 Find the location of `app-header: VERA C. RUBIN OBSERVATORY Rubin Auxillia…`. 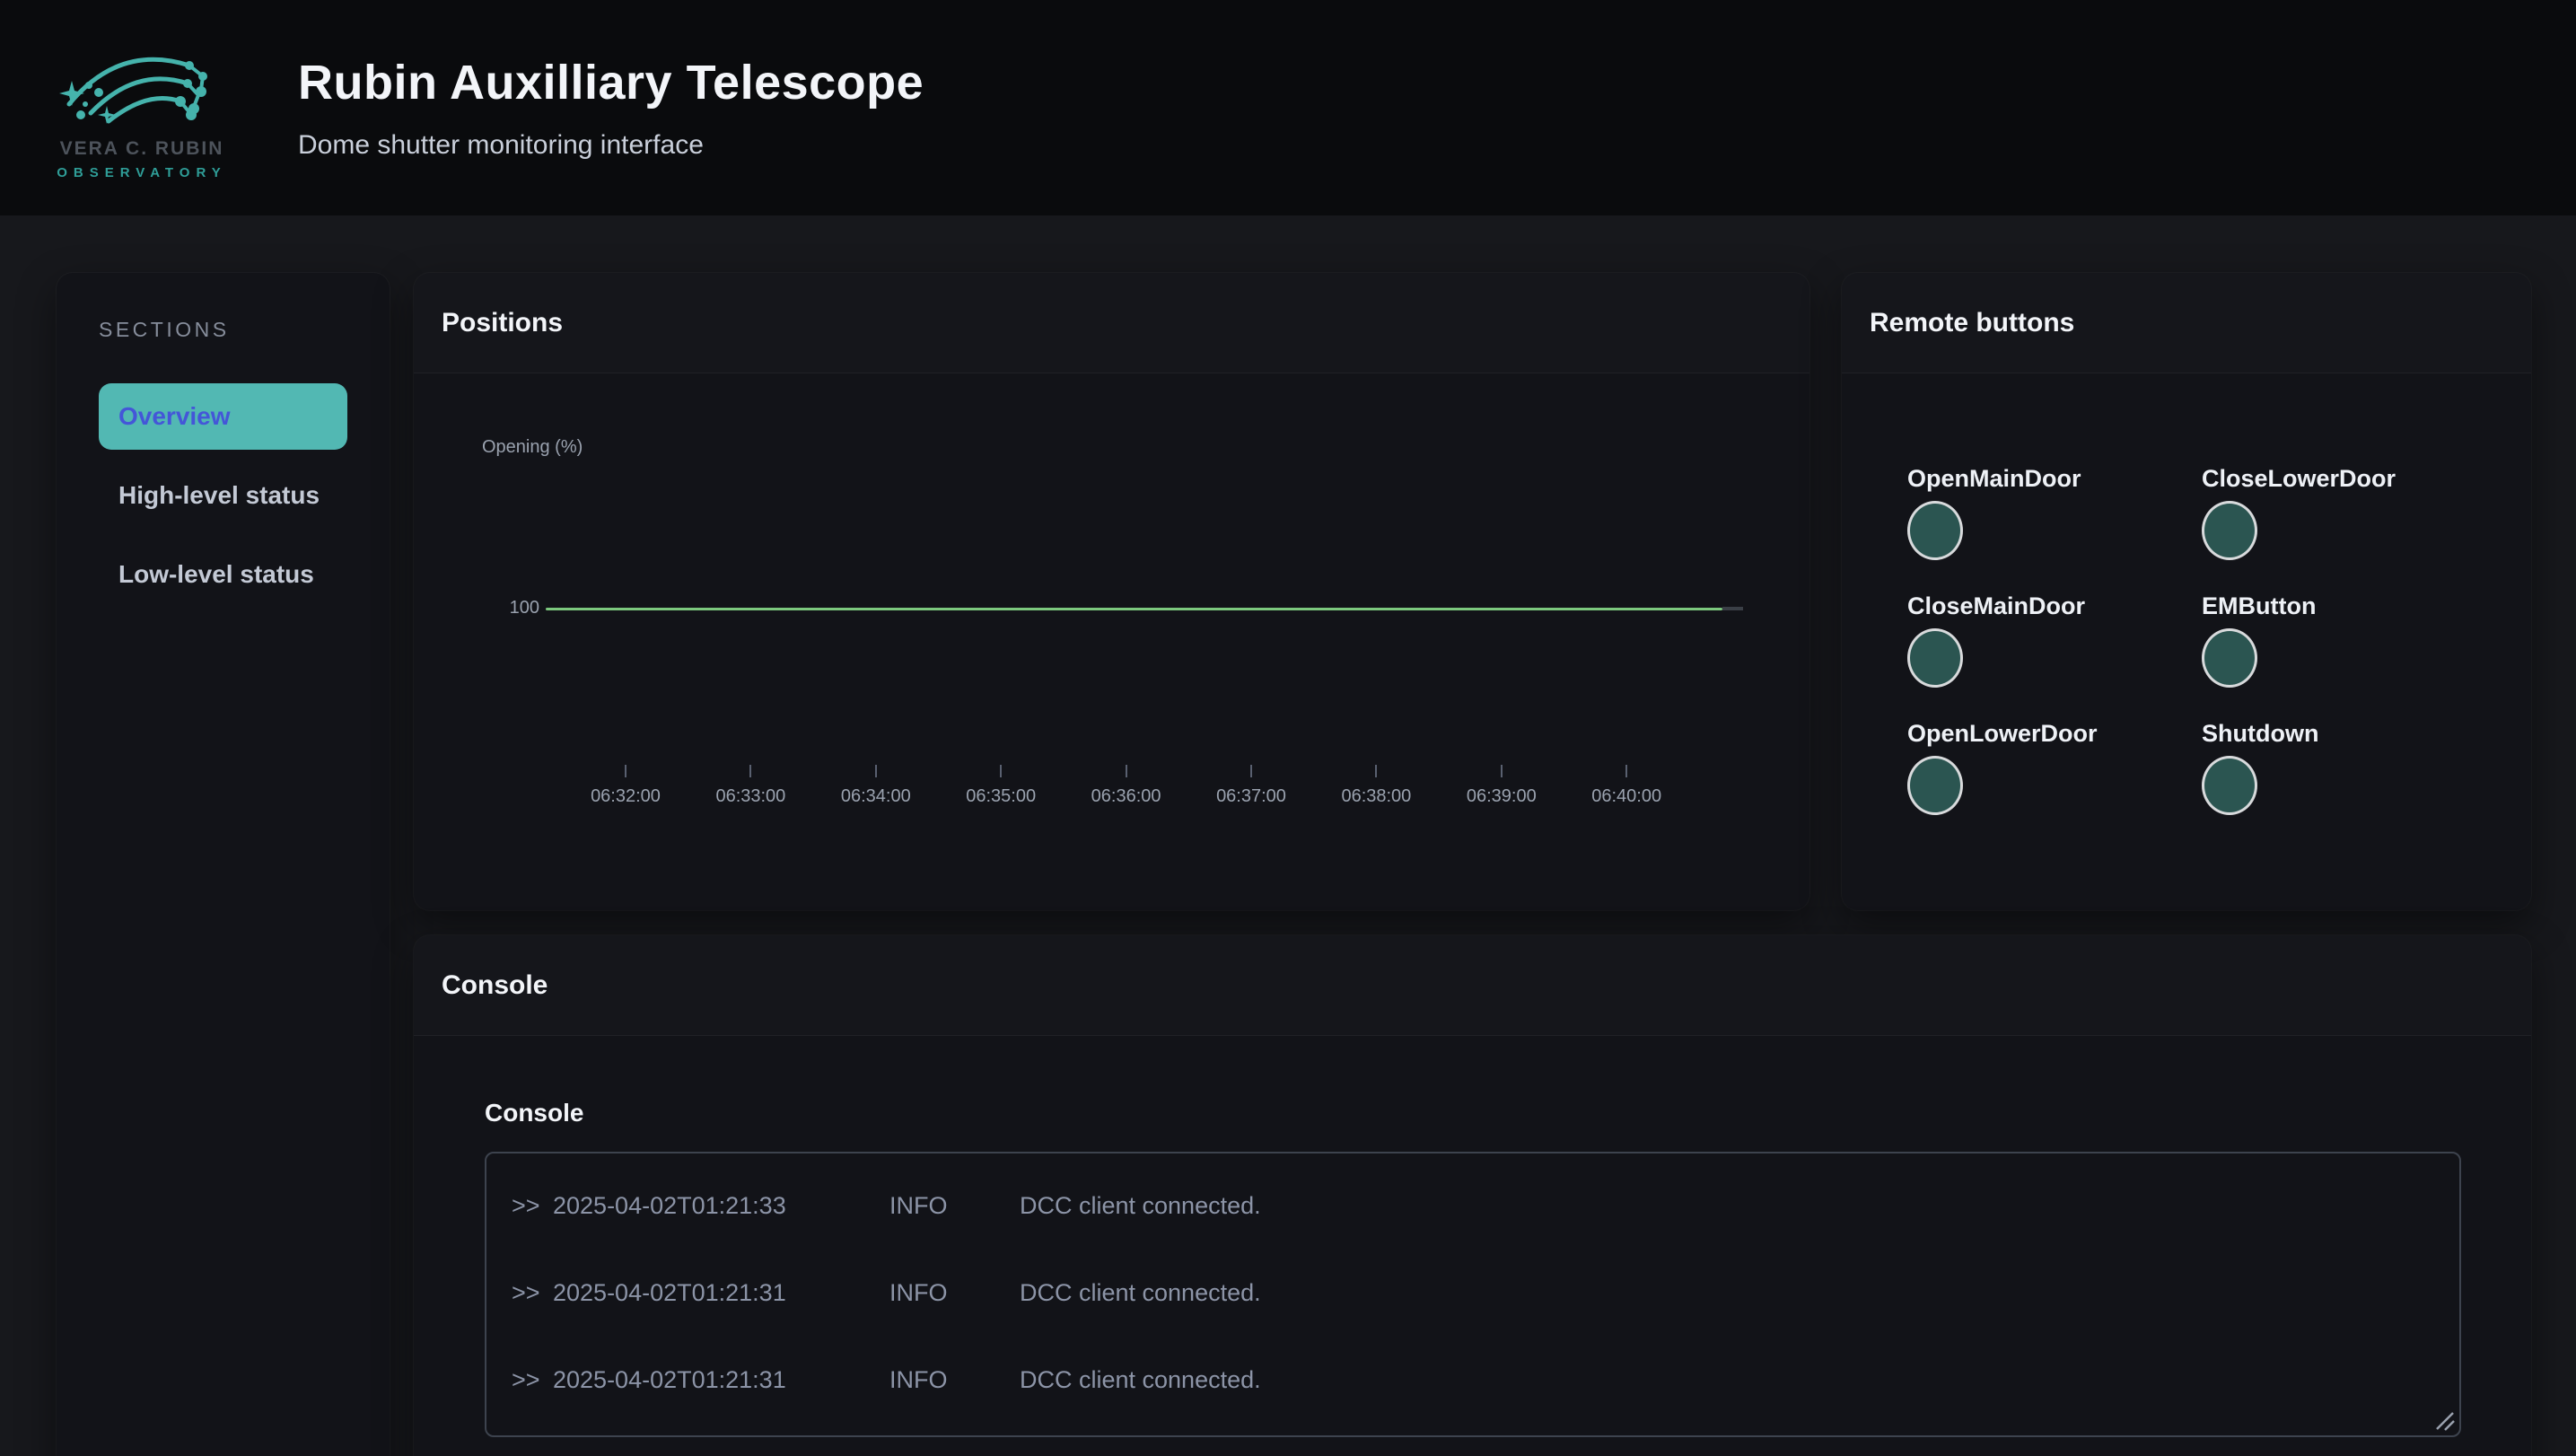

app-header: VERA C. RUBIN OBSERVATORY Rubin Auxillia… is located at coordinates (1288, 108).